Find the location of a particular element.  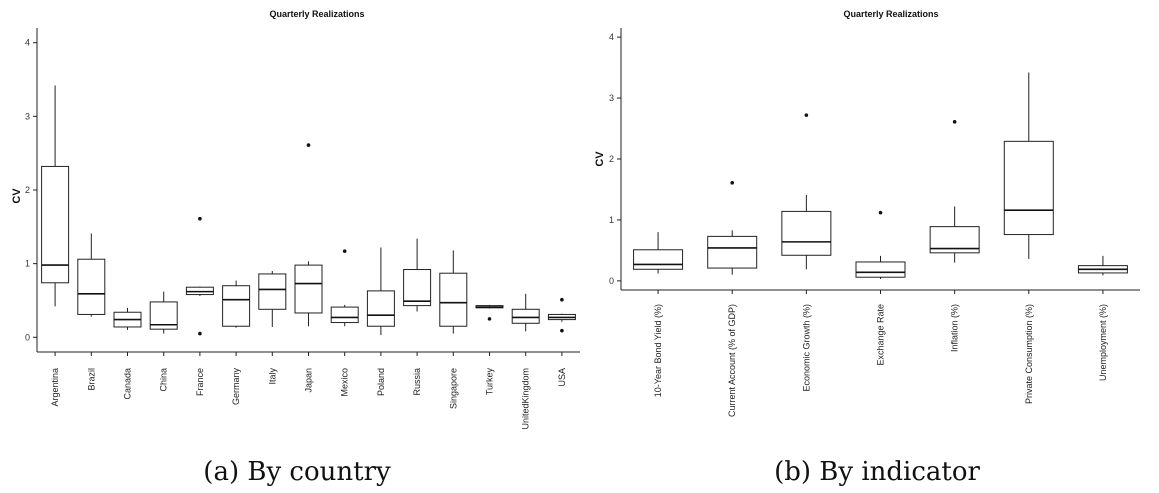

x-tick-label: Singapore is located at coordinates (453, 388).